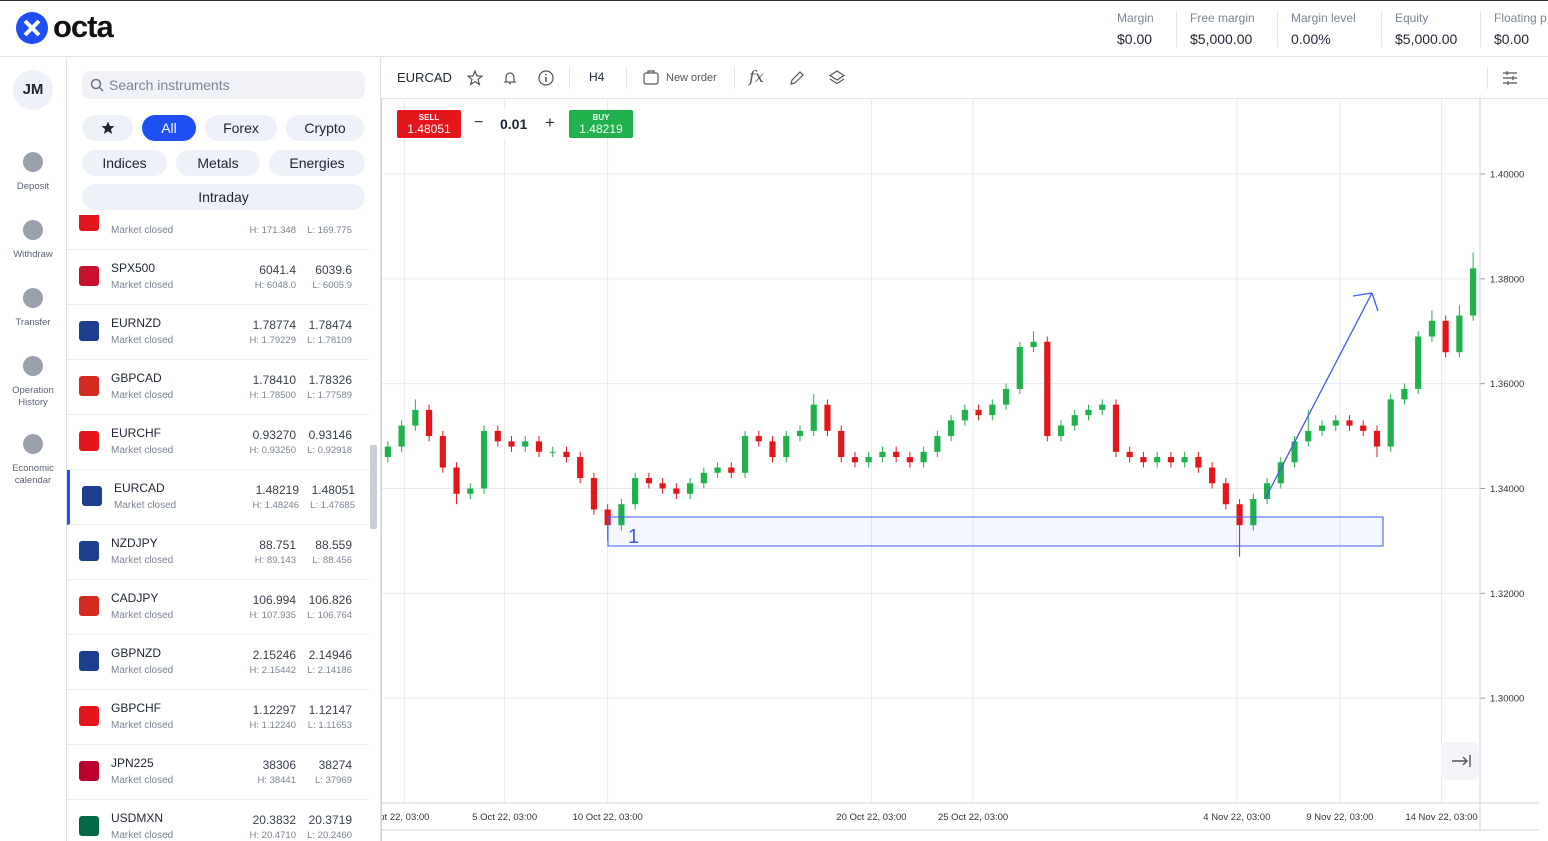 The width and height of the screenshot is (1548, 841). What do you see at coordinates (429, 124) in the screenshot?
I see `sell-button: SELL 1.48051` at bounding box center [429, 124].